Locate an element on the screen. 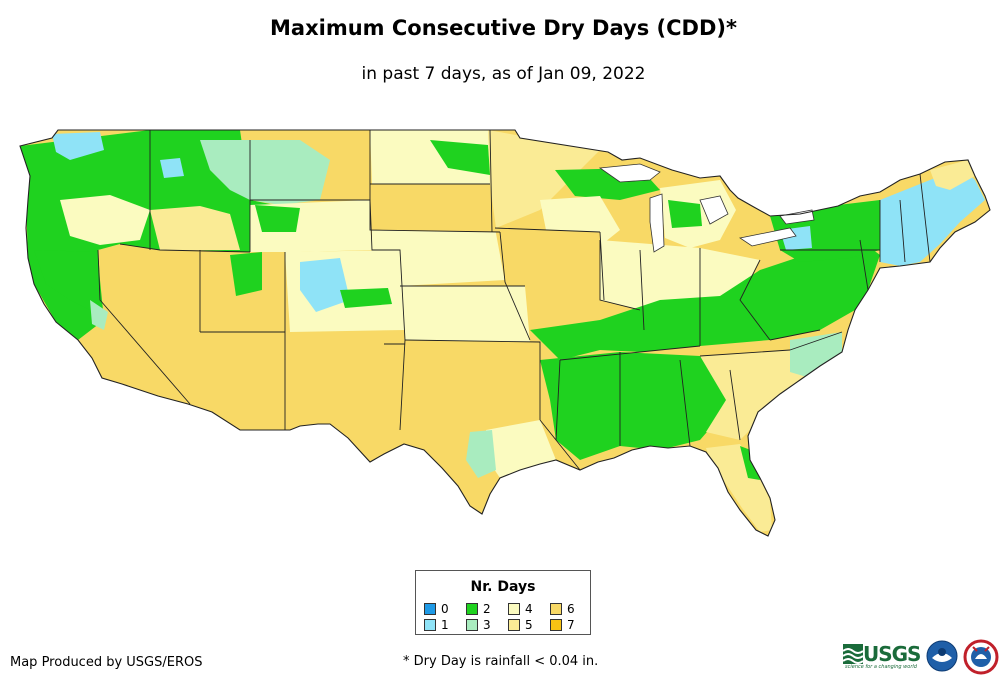 Image resolution: width=1007 pixels, height=691 pixels. region-utah-green is located at coordinates (246, 274).